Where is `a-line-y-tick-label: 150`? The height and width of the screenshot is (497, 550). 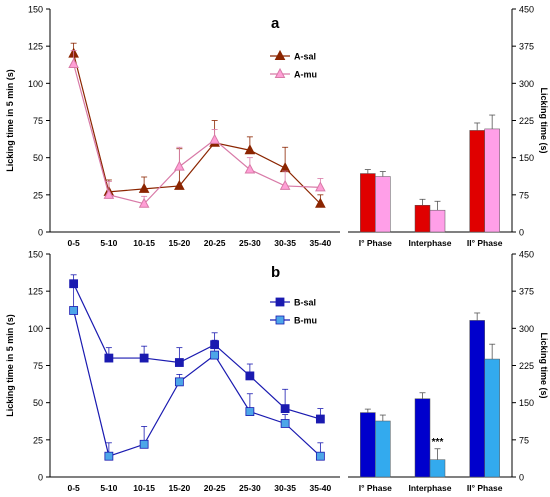
a-line-y-tick-label: 150 is located at coordinates (35, 10).